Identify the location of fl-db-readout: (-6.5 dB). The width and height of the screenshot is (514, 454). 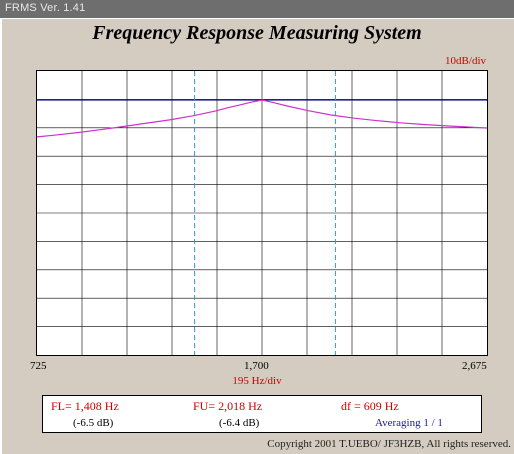
(93, 423).